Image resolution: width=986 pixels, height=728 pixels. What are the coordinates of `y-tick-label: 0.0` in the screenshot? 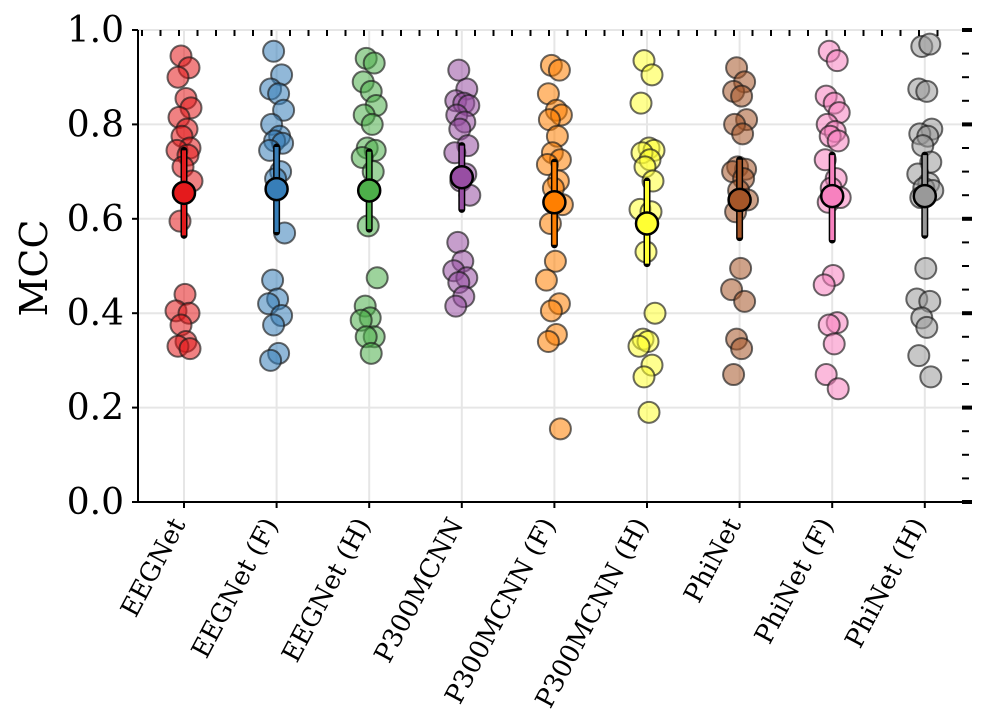 It's located at (95, 502).